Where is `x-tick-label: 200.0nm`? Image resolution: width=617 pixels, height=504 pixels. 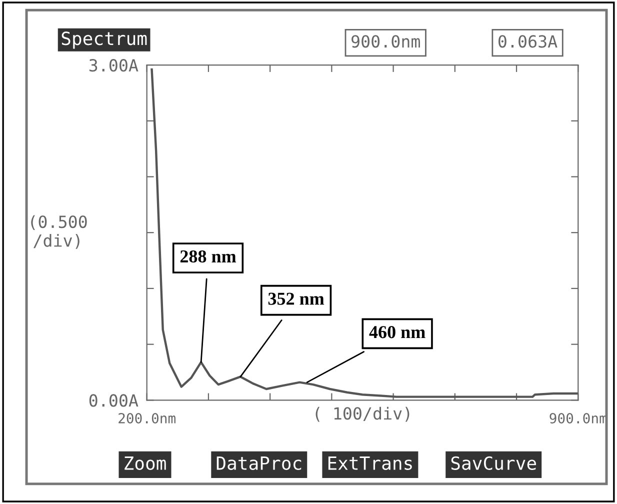 x-tick-label: 200.0nm is located at coordinates (147, 418).